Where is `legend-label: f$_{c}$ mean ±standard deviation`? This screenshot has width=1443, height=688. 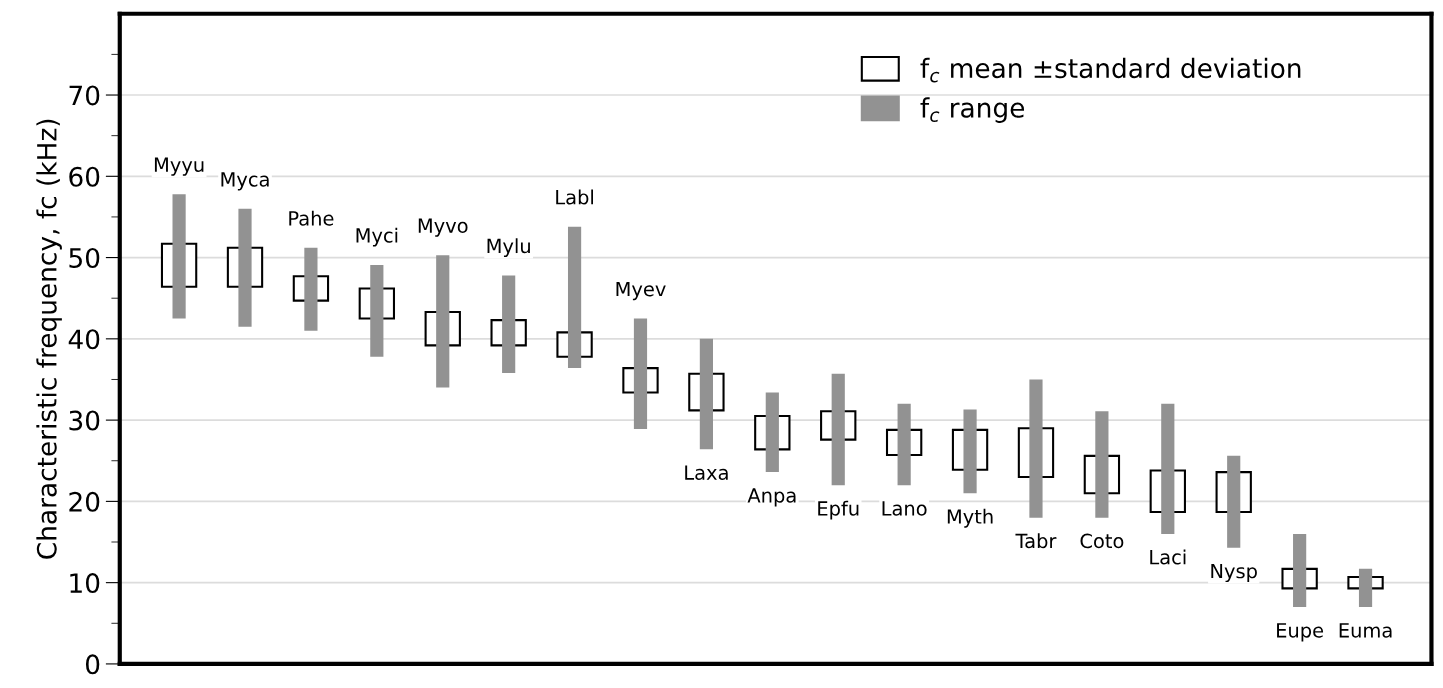 legend-label: f$_{c}$ mean ±standard deviation is located at coordinates (1110, 70).